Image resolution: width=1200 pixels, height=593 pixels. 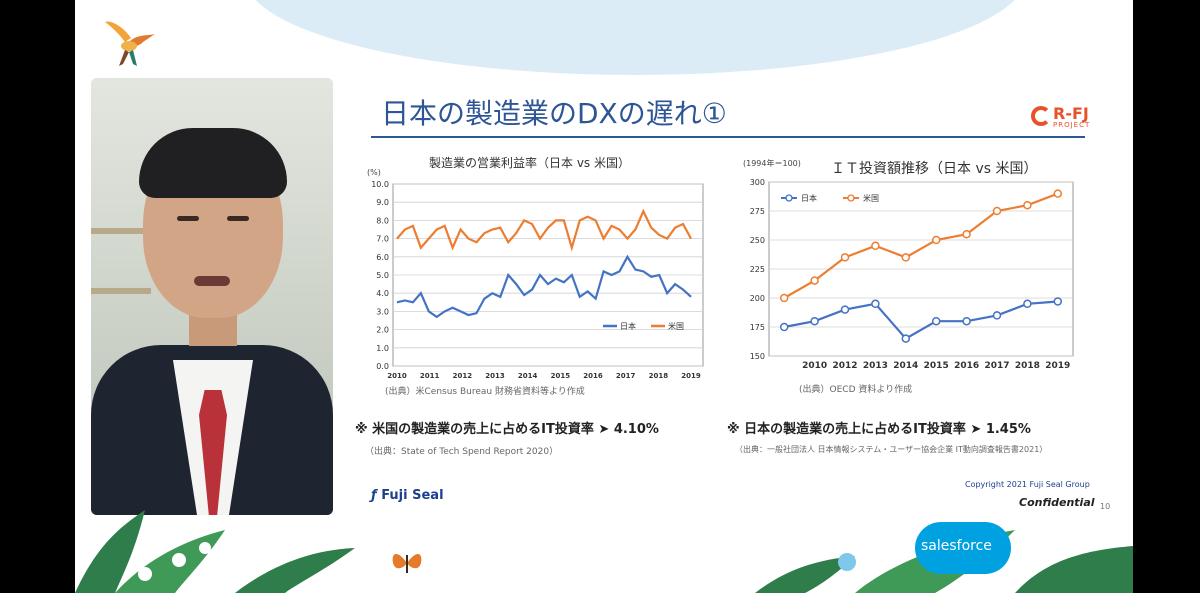 I want to click on slide-title: 日本の製造業のDXの遅れ①, so click(x=554, y=113).